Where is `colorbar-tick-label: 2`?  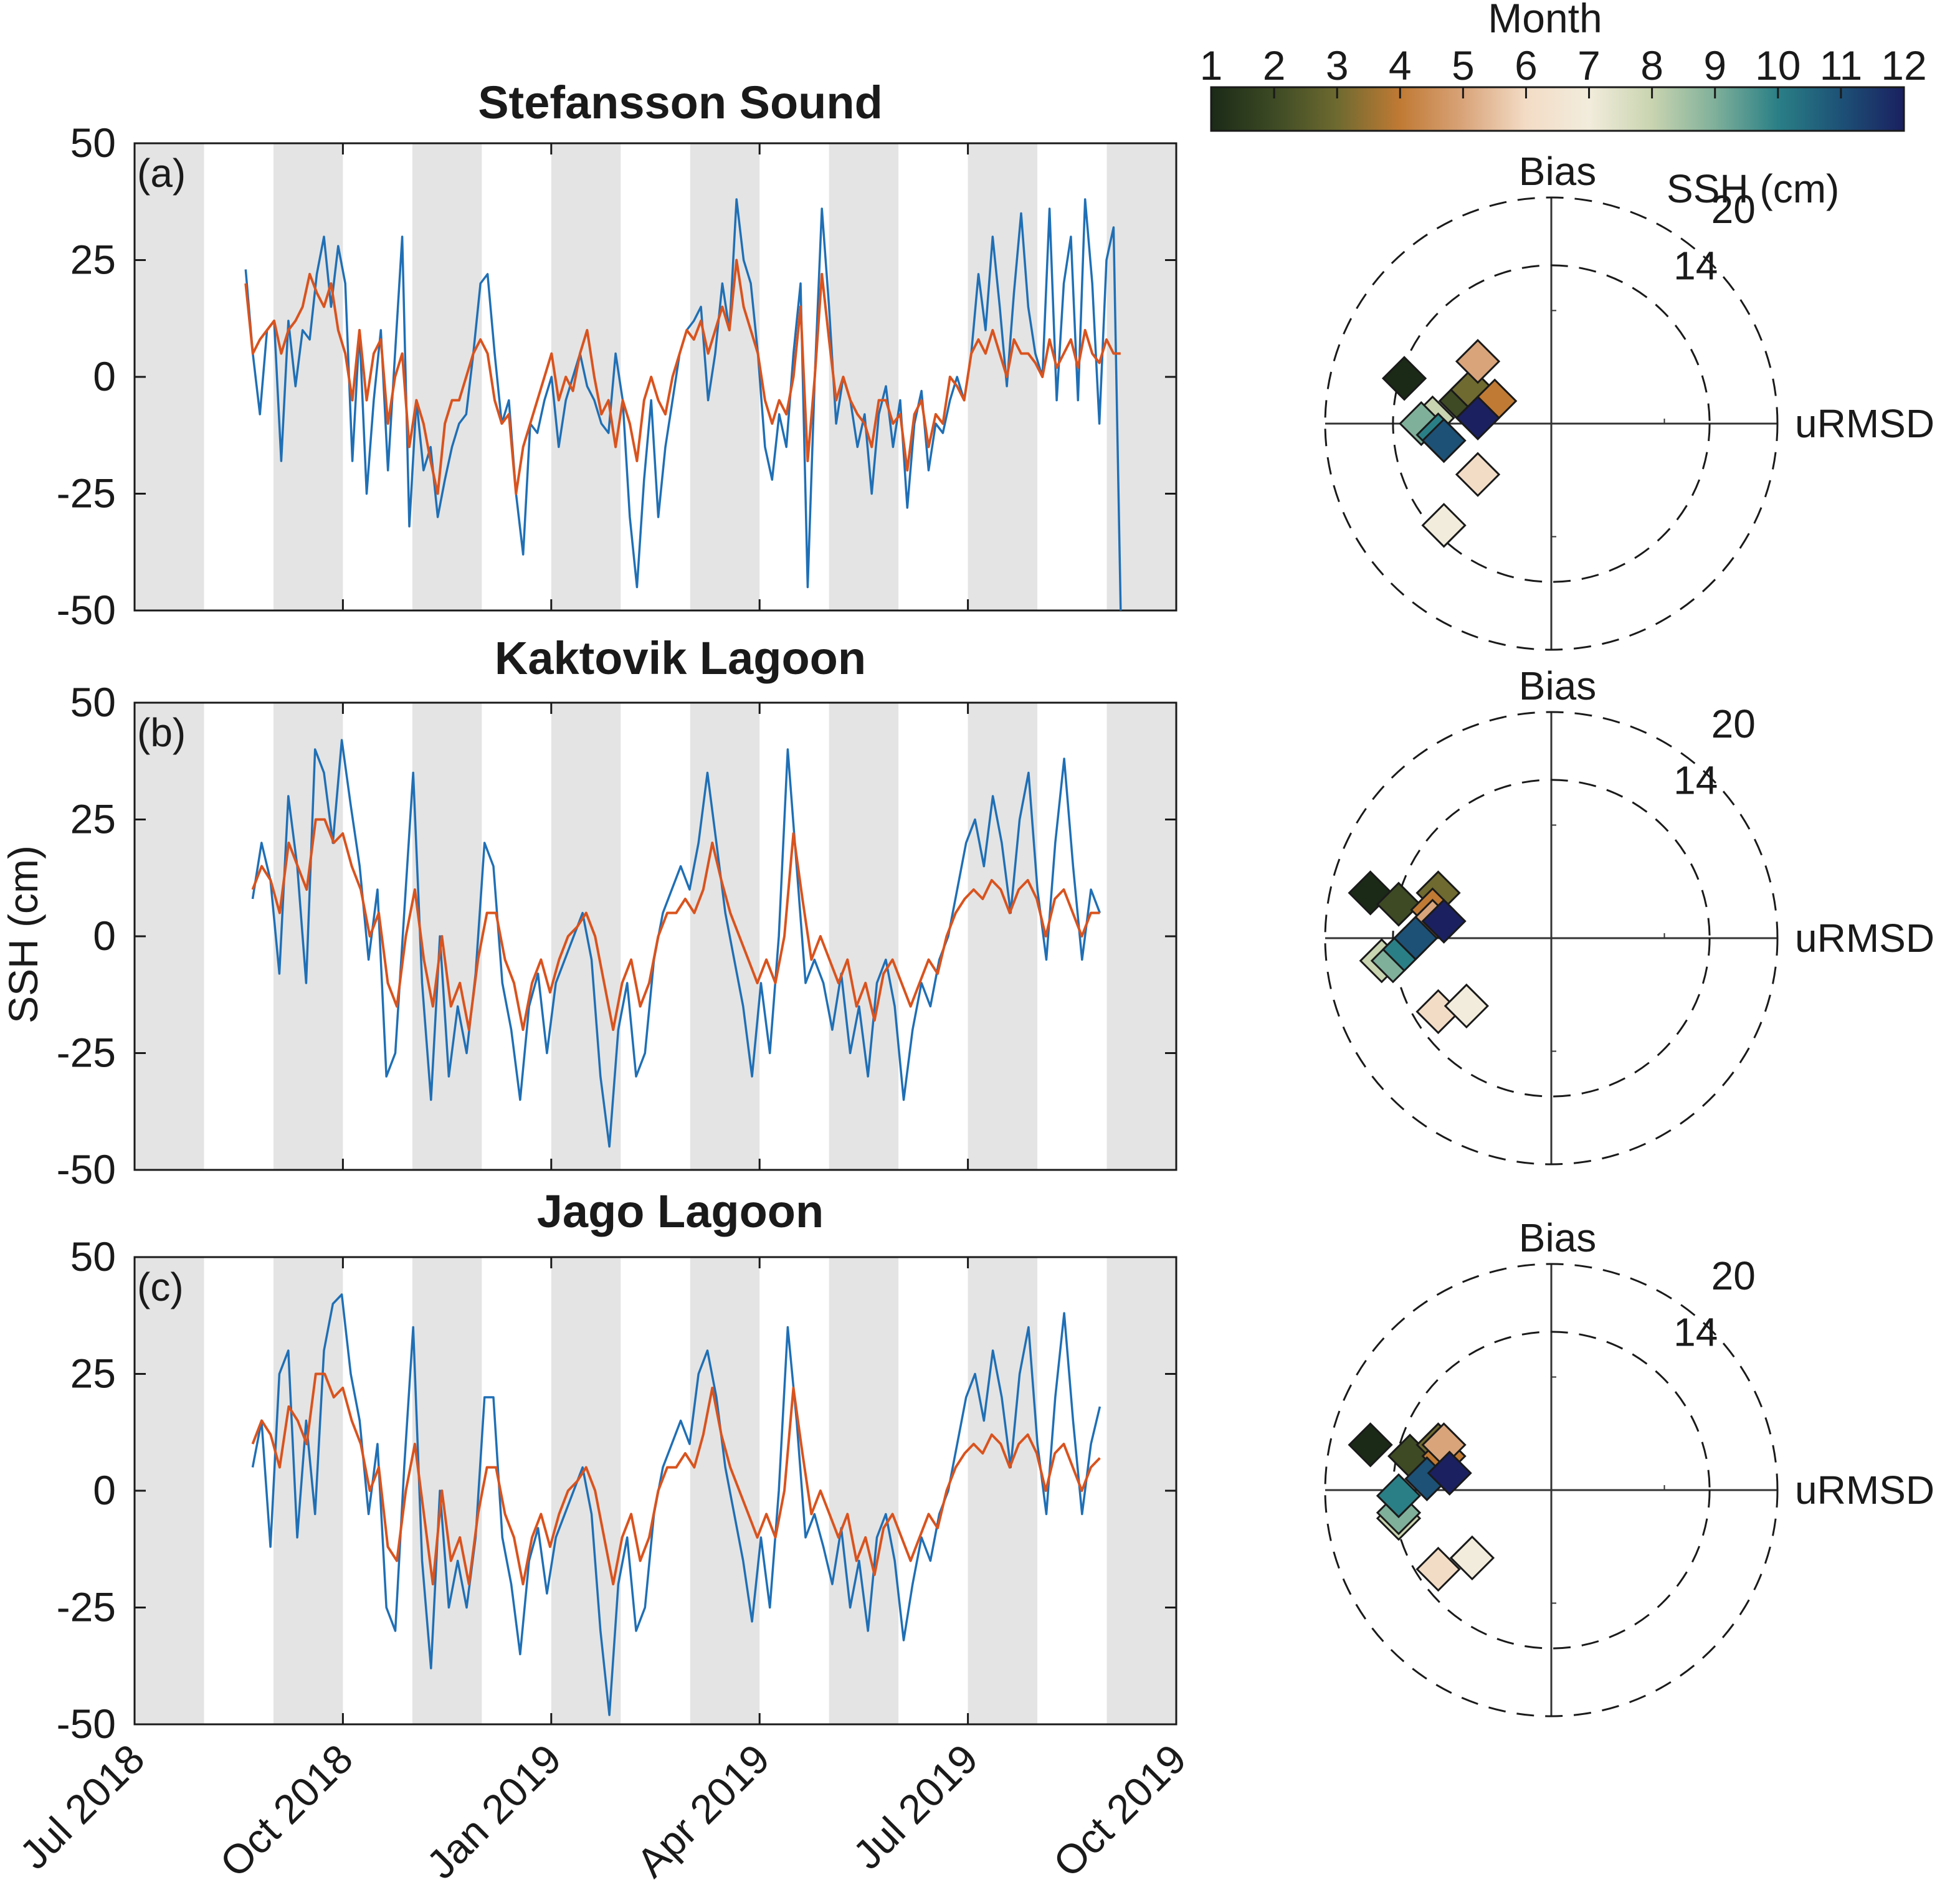
colorbar-tick-label: 2 is located at coordinates (1274, 65).